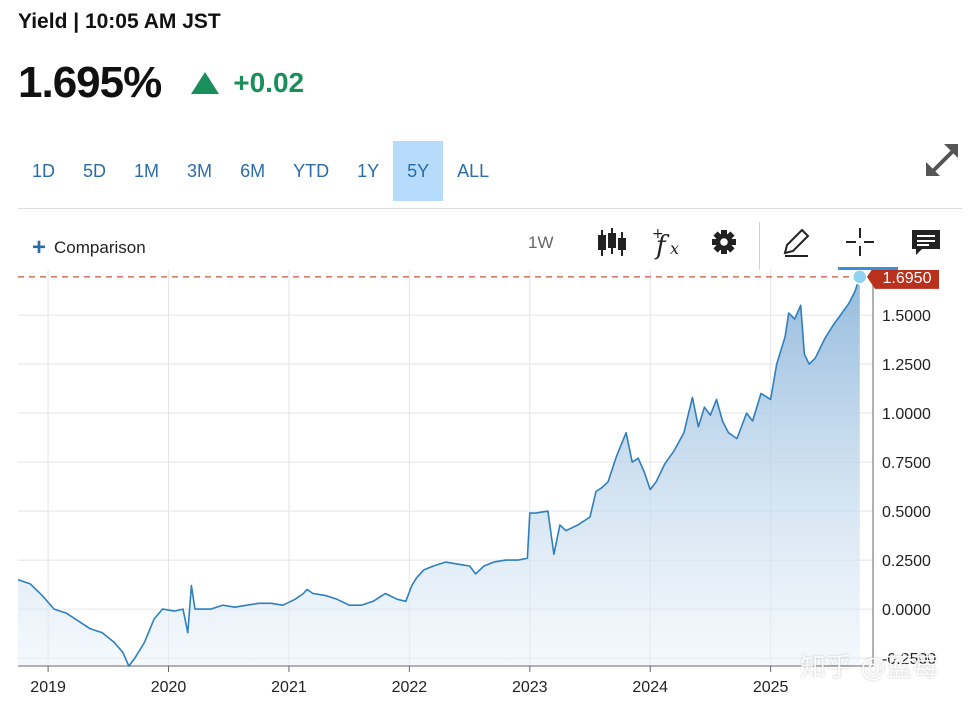 The image size is (978, 703). What do you see at coordinates (48, 687) in the screenshot?
I see `x-tick-label: 2019` at bounding box center [48, 687].